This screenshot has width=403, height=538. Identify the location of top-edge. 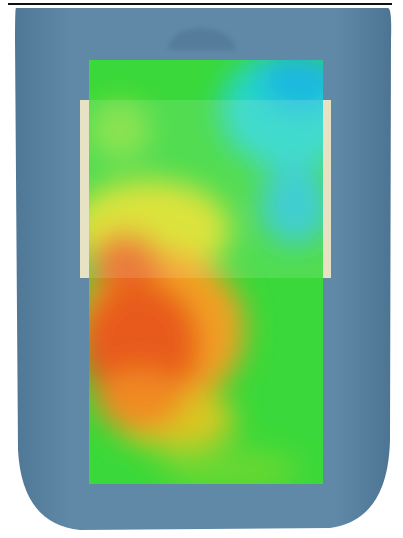
(200, 4).